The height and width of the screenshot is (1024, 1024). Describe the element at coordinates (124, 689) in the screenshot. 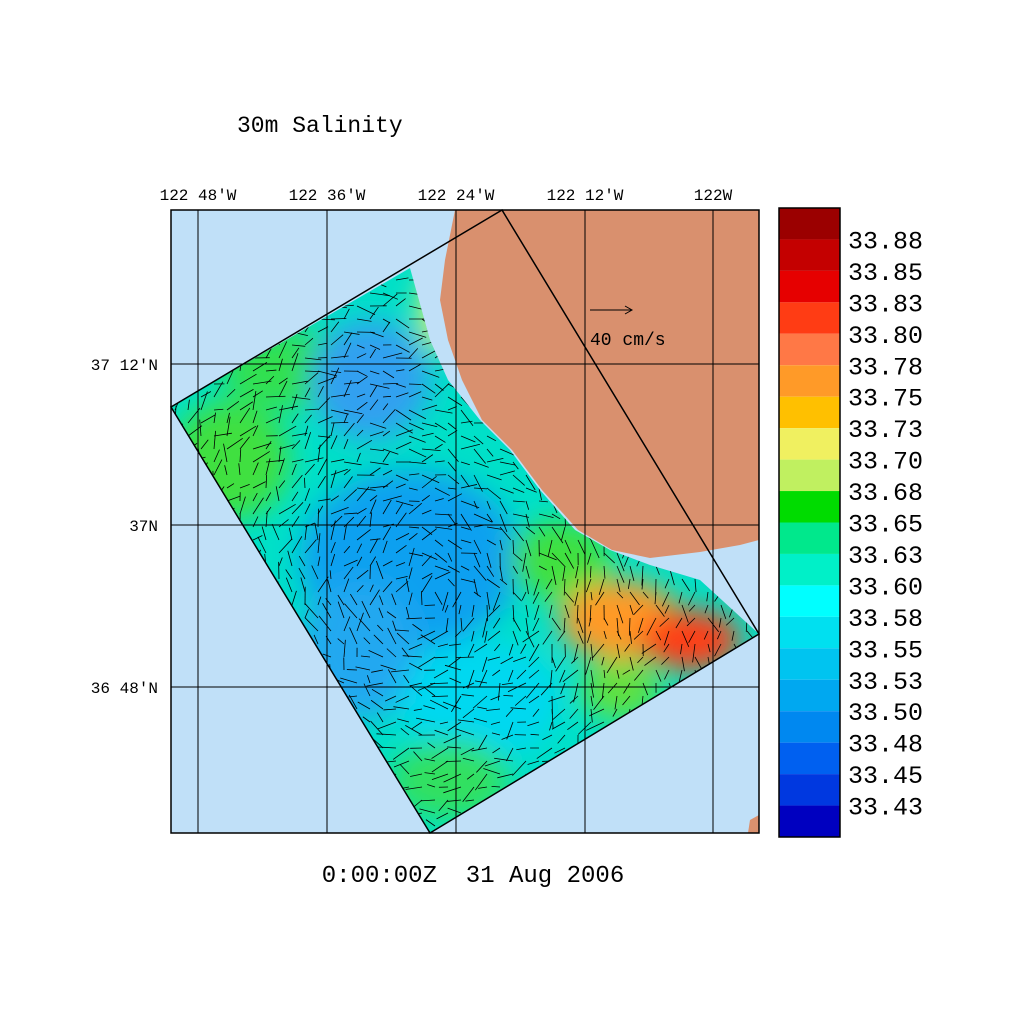

I see `lat-label: 36 48'N` at that location.